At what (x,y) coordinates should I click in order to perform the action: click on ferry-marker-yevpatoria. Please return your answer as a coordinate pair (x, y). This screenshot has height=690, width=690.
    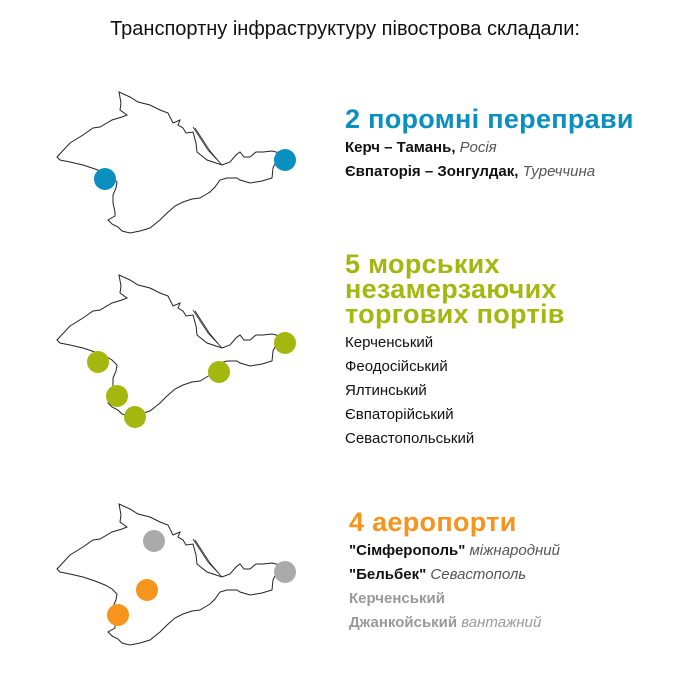
    Looking at the image, I should click on (105, 179).